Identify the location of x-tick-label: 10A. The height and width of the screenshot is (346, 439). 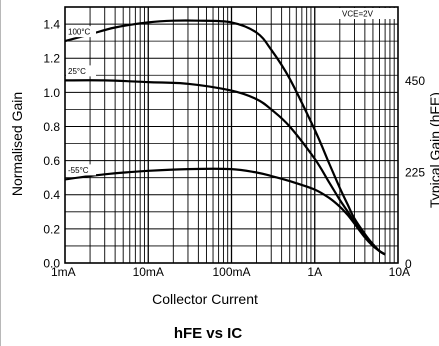
(399, 272).